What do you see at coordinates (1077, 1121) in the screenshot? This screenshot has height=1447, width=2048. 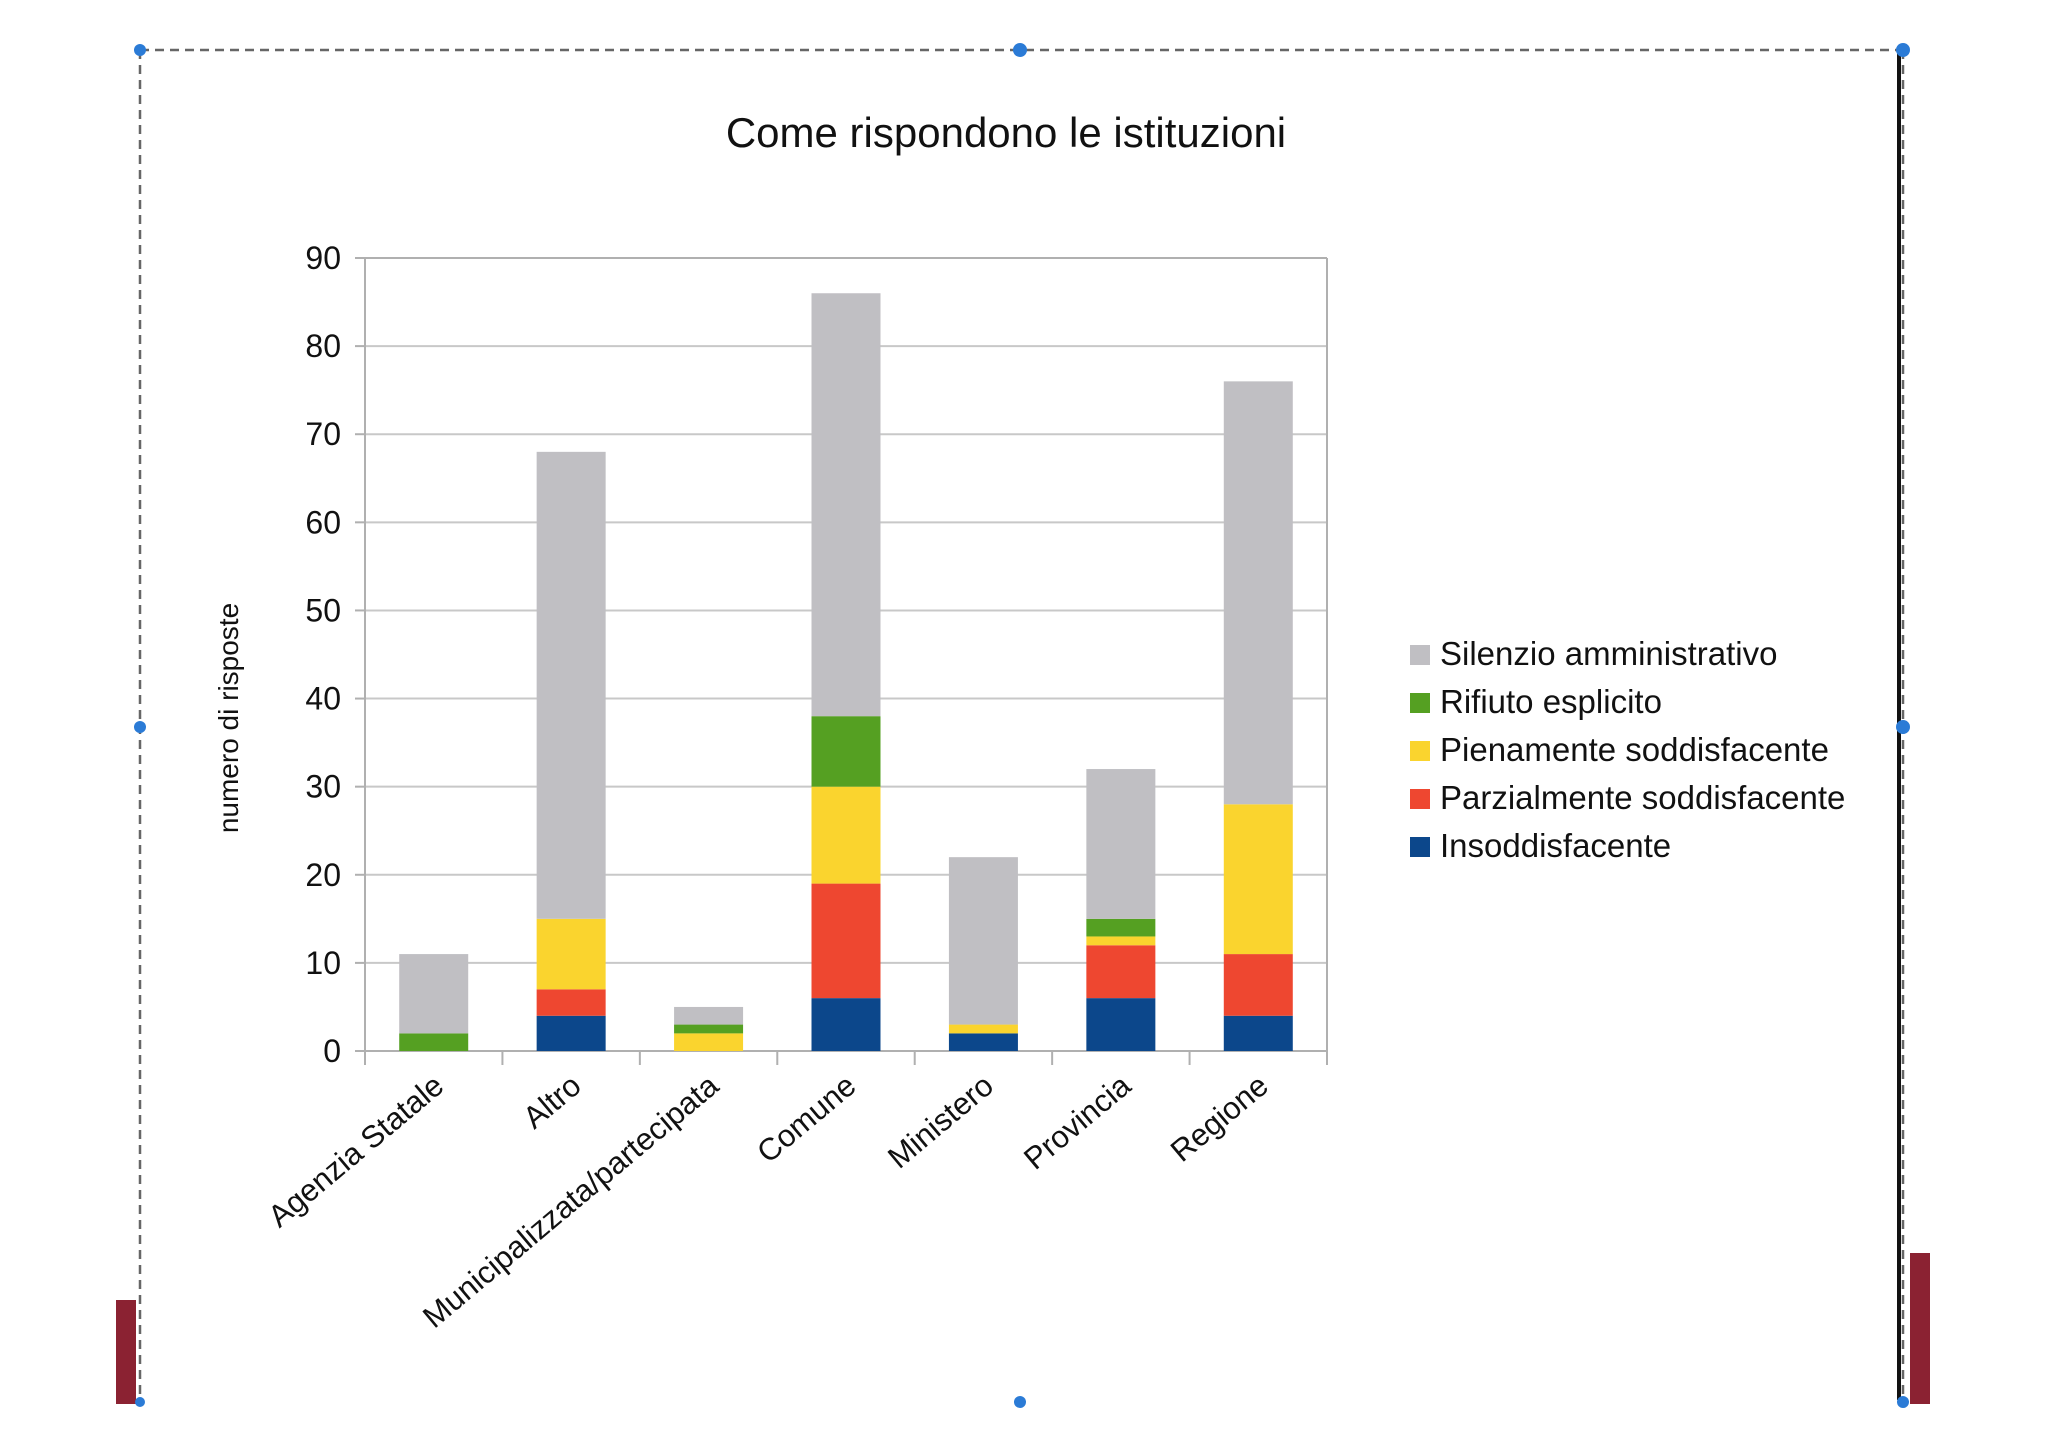 I see `x-tick-label: Provincia` at bounding box center [1077, 1121].